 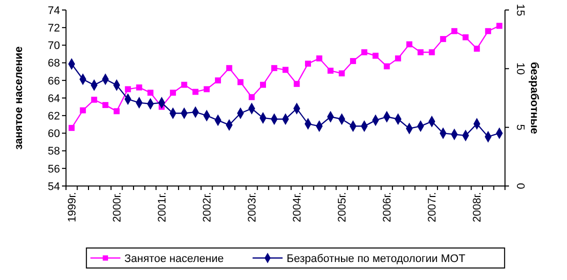 I want to click on x-tick-label: 2003г., so click(x=252, y=207).